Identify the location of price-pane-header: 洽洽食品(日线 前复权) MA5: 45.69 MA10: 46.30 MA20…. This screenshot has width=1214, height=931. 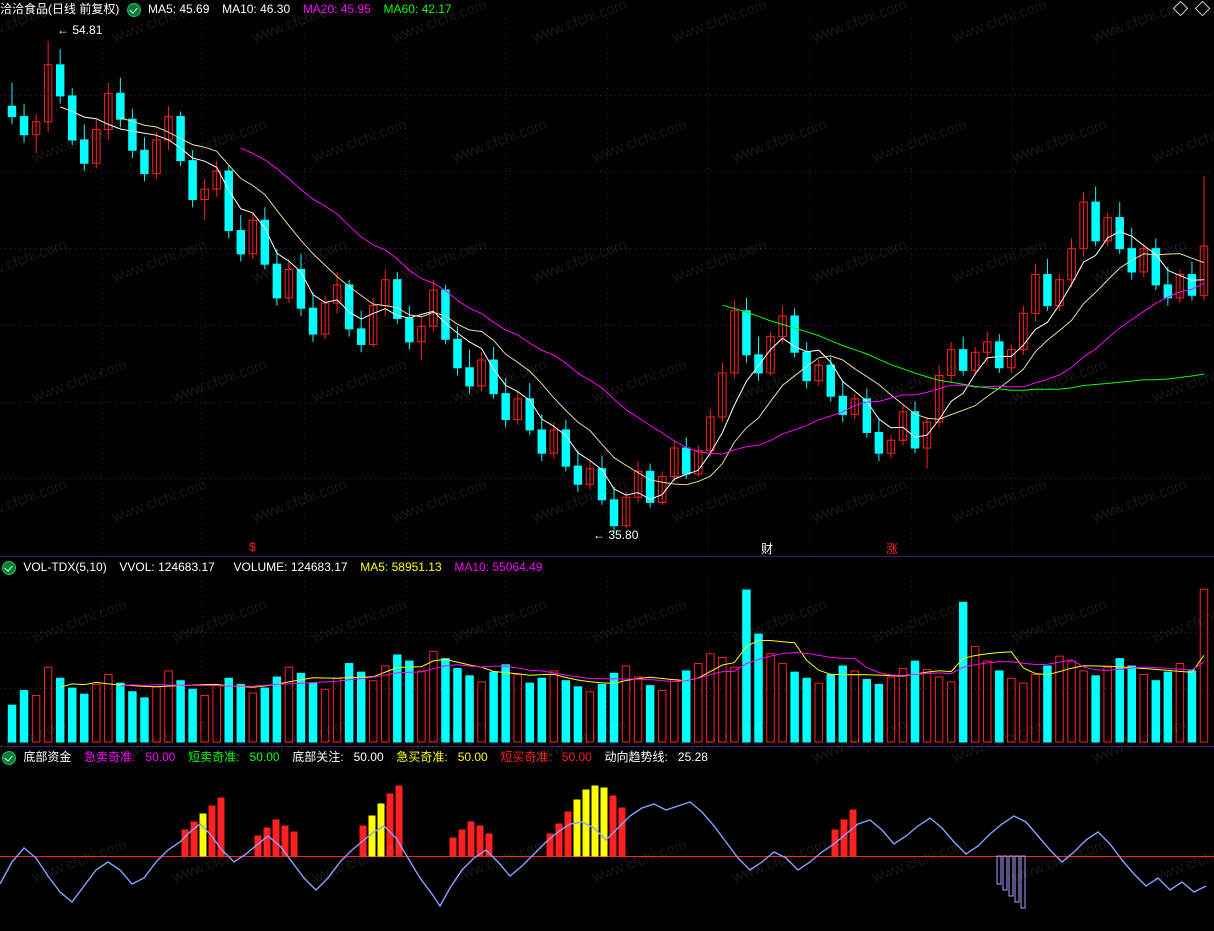
(607, 9).